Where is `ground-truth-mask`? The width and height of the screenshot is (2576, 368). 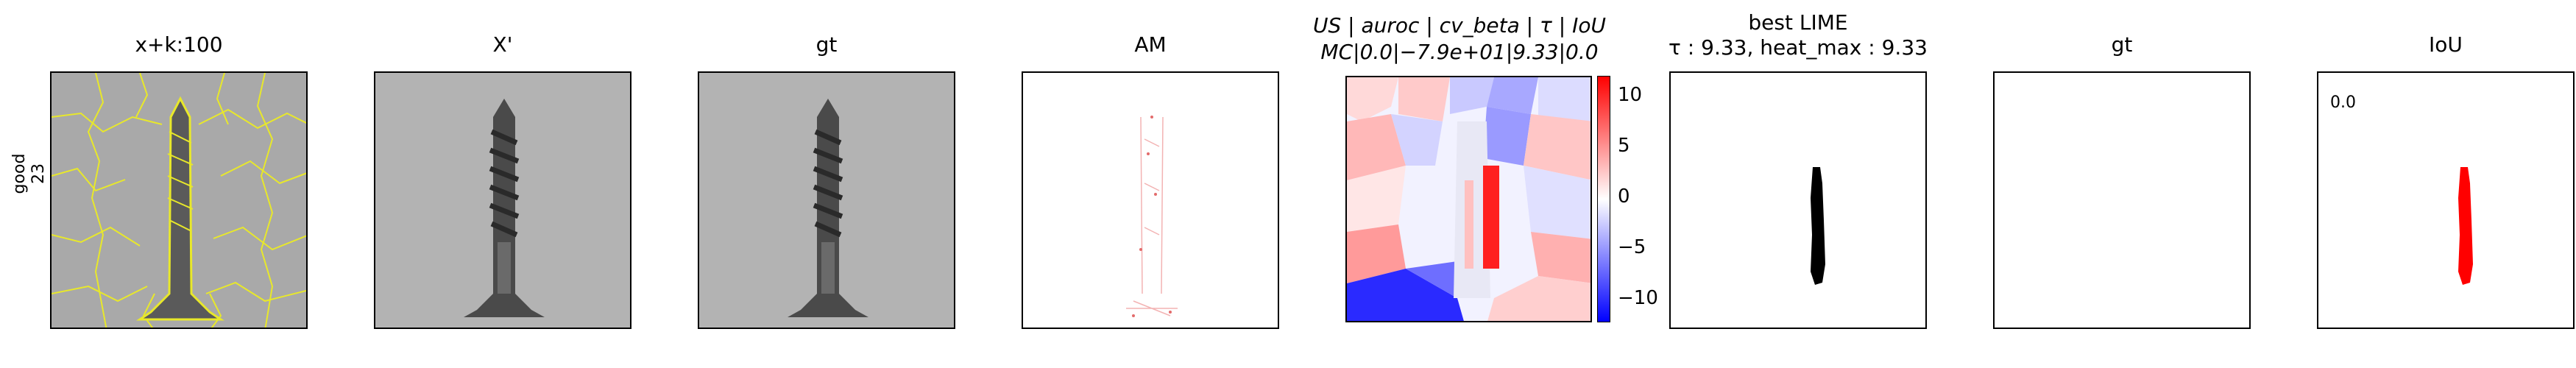
ground-truth-mask is located at coordinates (2122, 200).